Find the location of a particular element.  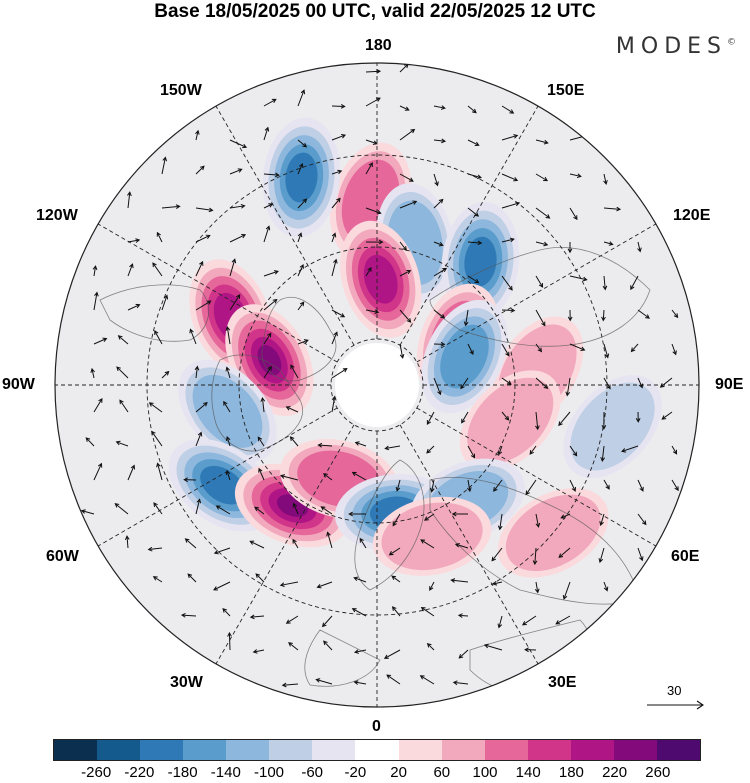

colorbar-tick-label: -260 is located at coordinates (96, 772).